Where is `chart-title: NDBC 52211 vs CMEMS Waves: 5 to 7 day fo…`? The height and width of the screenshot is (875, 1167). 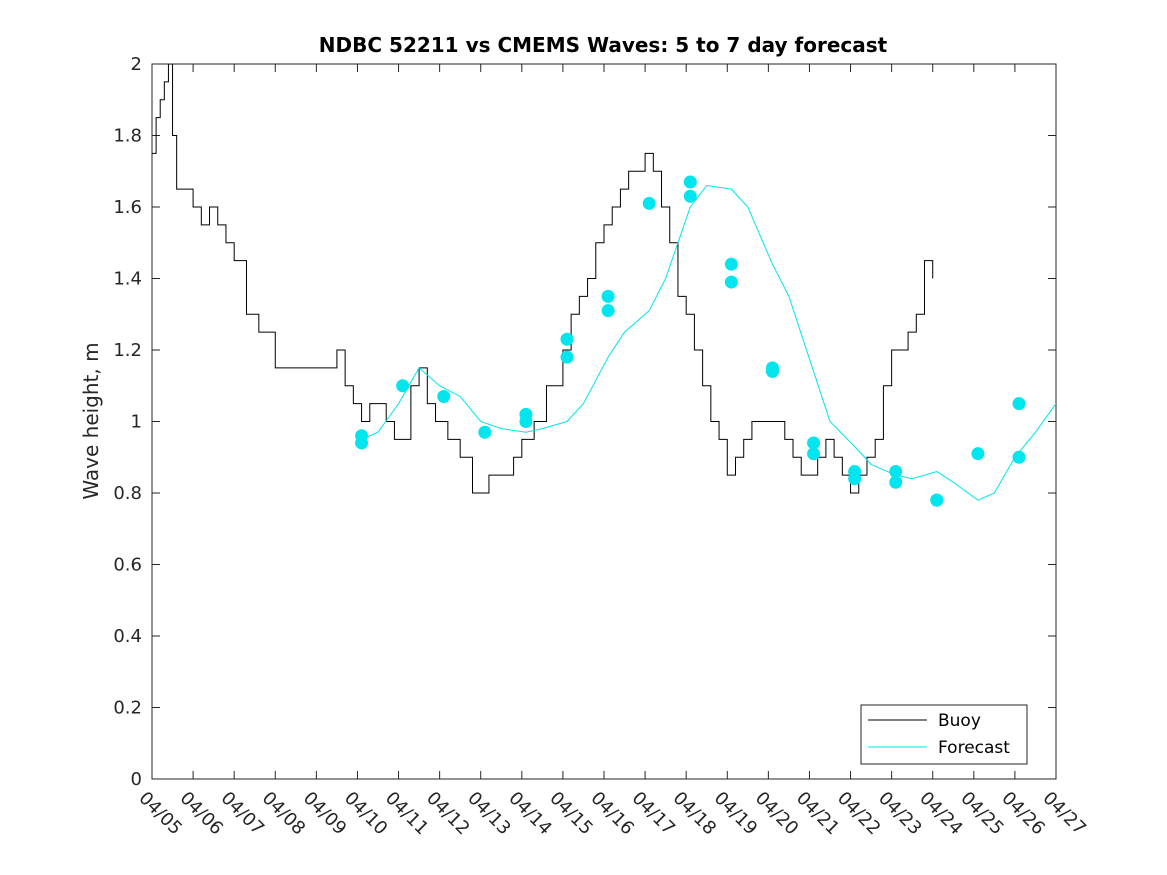
chart-title: NDBC 52211 vs CMEMS Waves: 5 to 7 day fo… is located at coordinates (603, 45).